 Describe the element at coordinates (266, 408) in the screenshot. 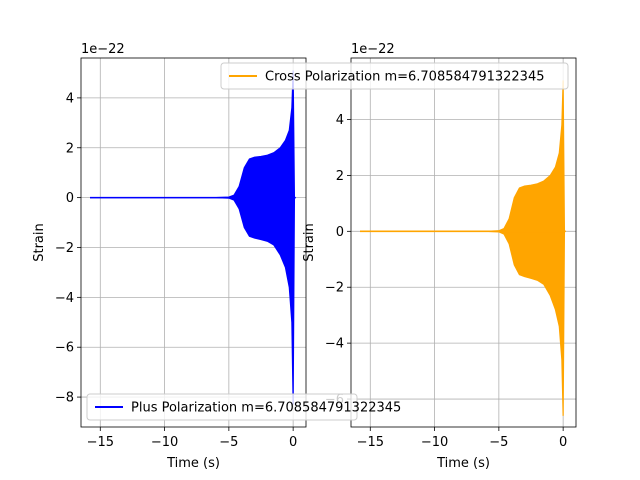

I see `legend-entry-label: Plus Polarization m=6.708584791322345` at that location.